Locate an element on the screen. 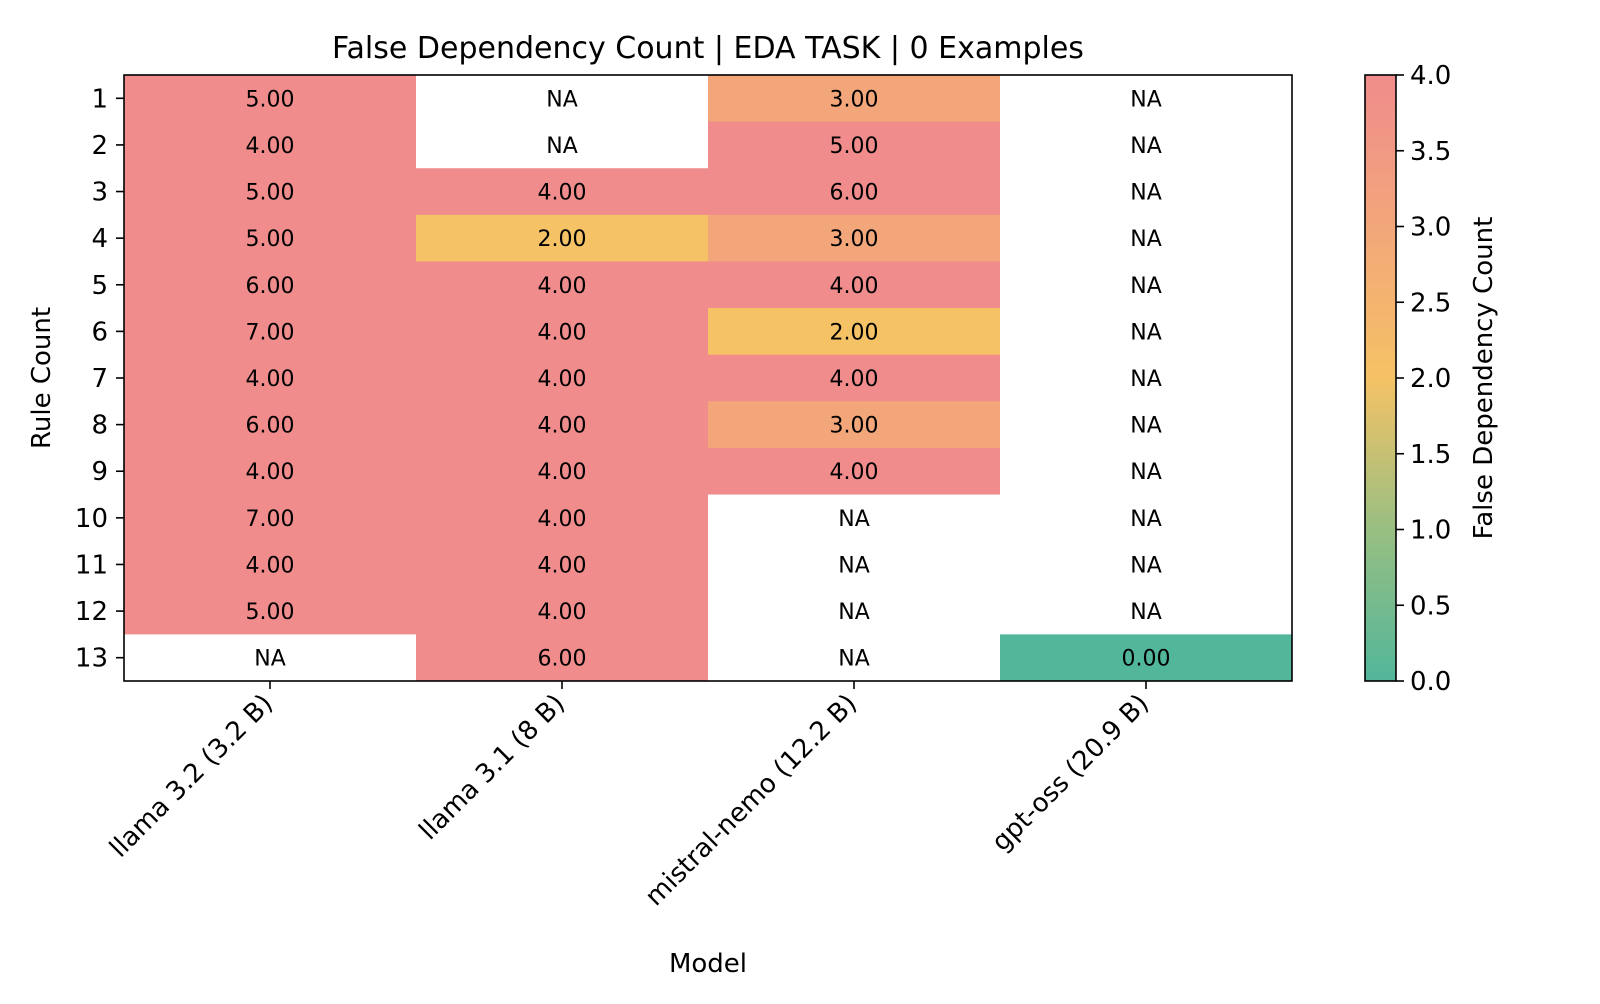  y-tick-label: 5 is located at coordinates (99, 286).